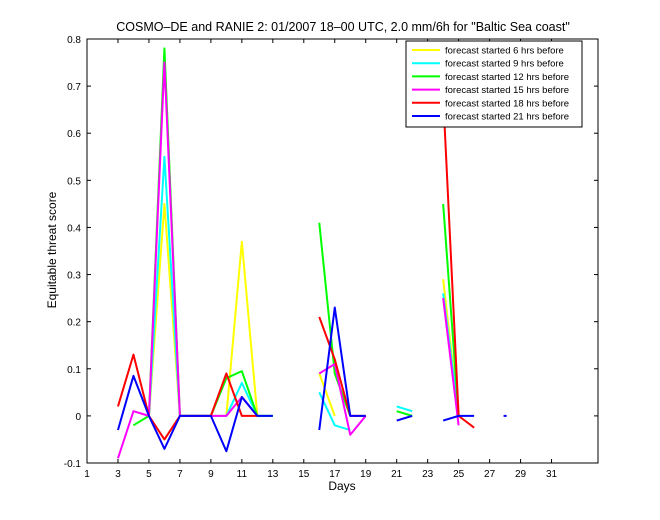 The image size is (660, 520). I want to click on x-tick-label: 23, so click(428, 474).